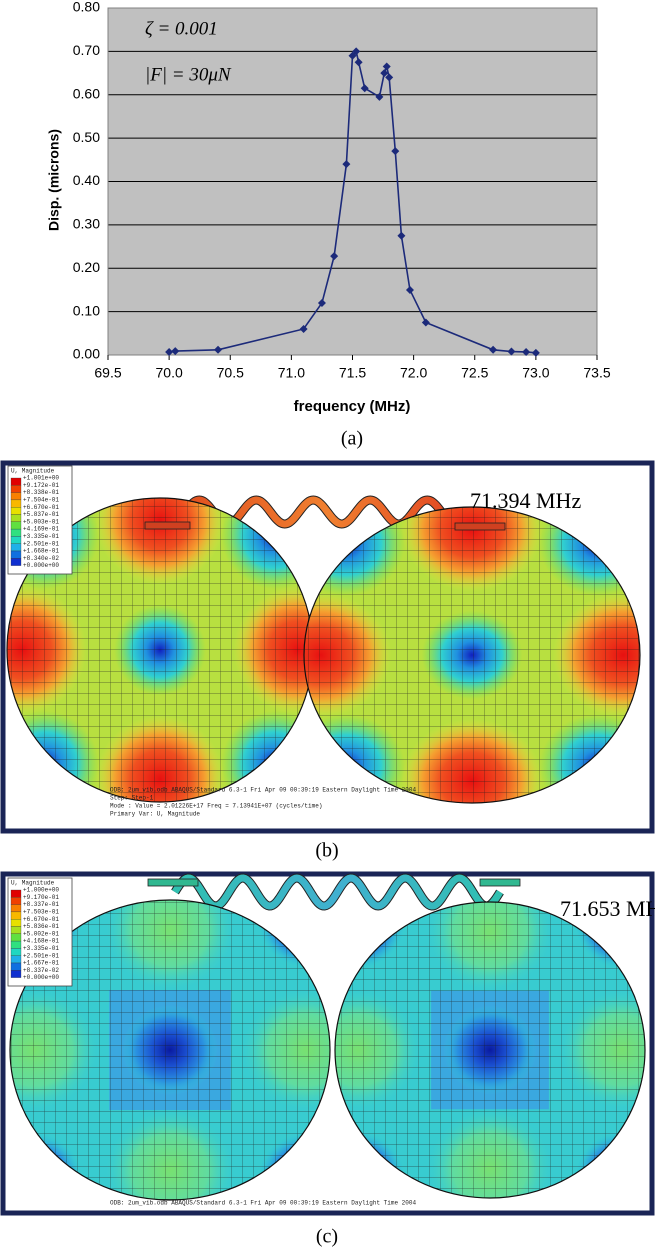 The height and width of the screenshot is (1249, 655). I want to click on footer-text: Primary Var: U, Magnitude, so click(155, 814).